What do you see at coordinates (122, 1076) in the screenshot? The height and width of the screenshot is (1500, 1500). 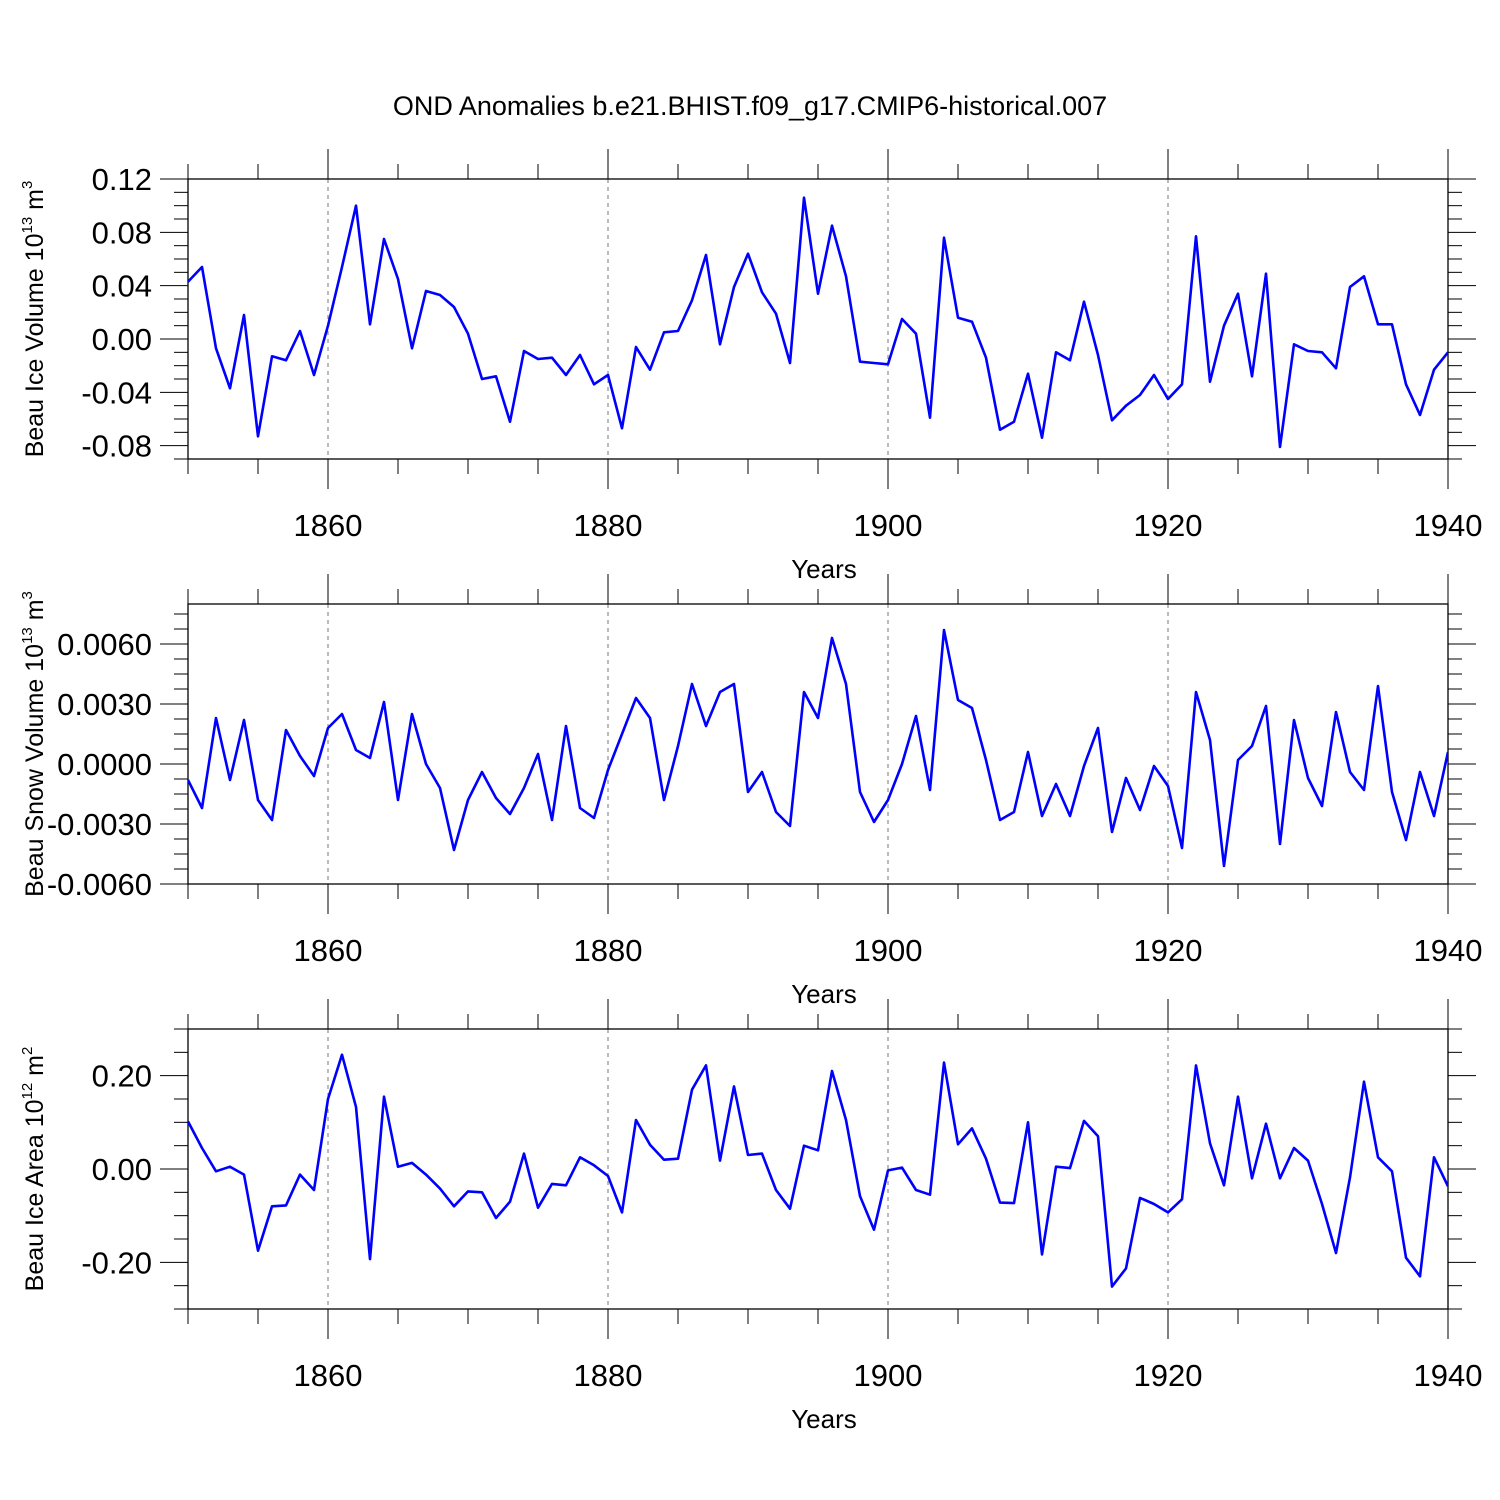 I see `y-tick-label: 0.20` at bounding box center [122, 1076].